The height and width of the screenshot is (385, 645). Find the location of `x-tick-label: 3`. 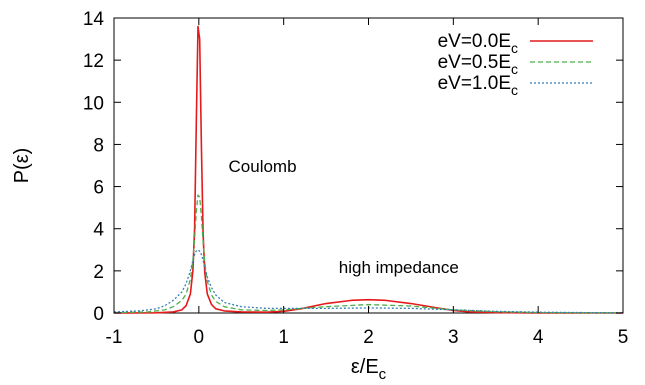

x-tick-label: 3 is located at coordinates (453, 337).